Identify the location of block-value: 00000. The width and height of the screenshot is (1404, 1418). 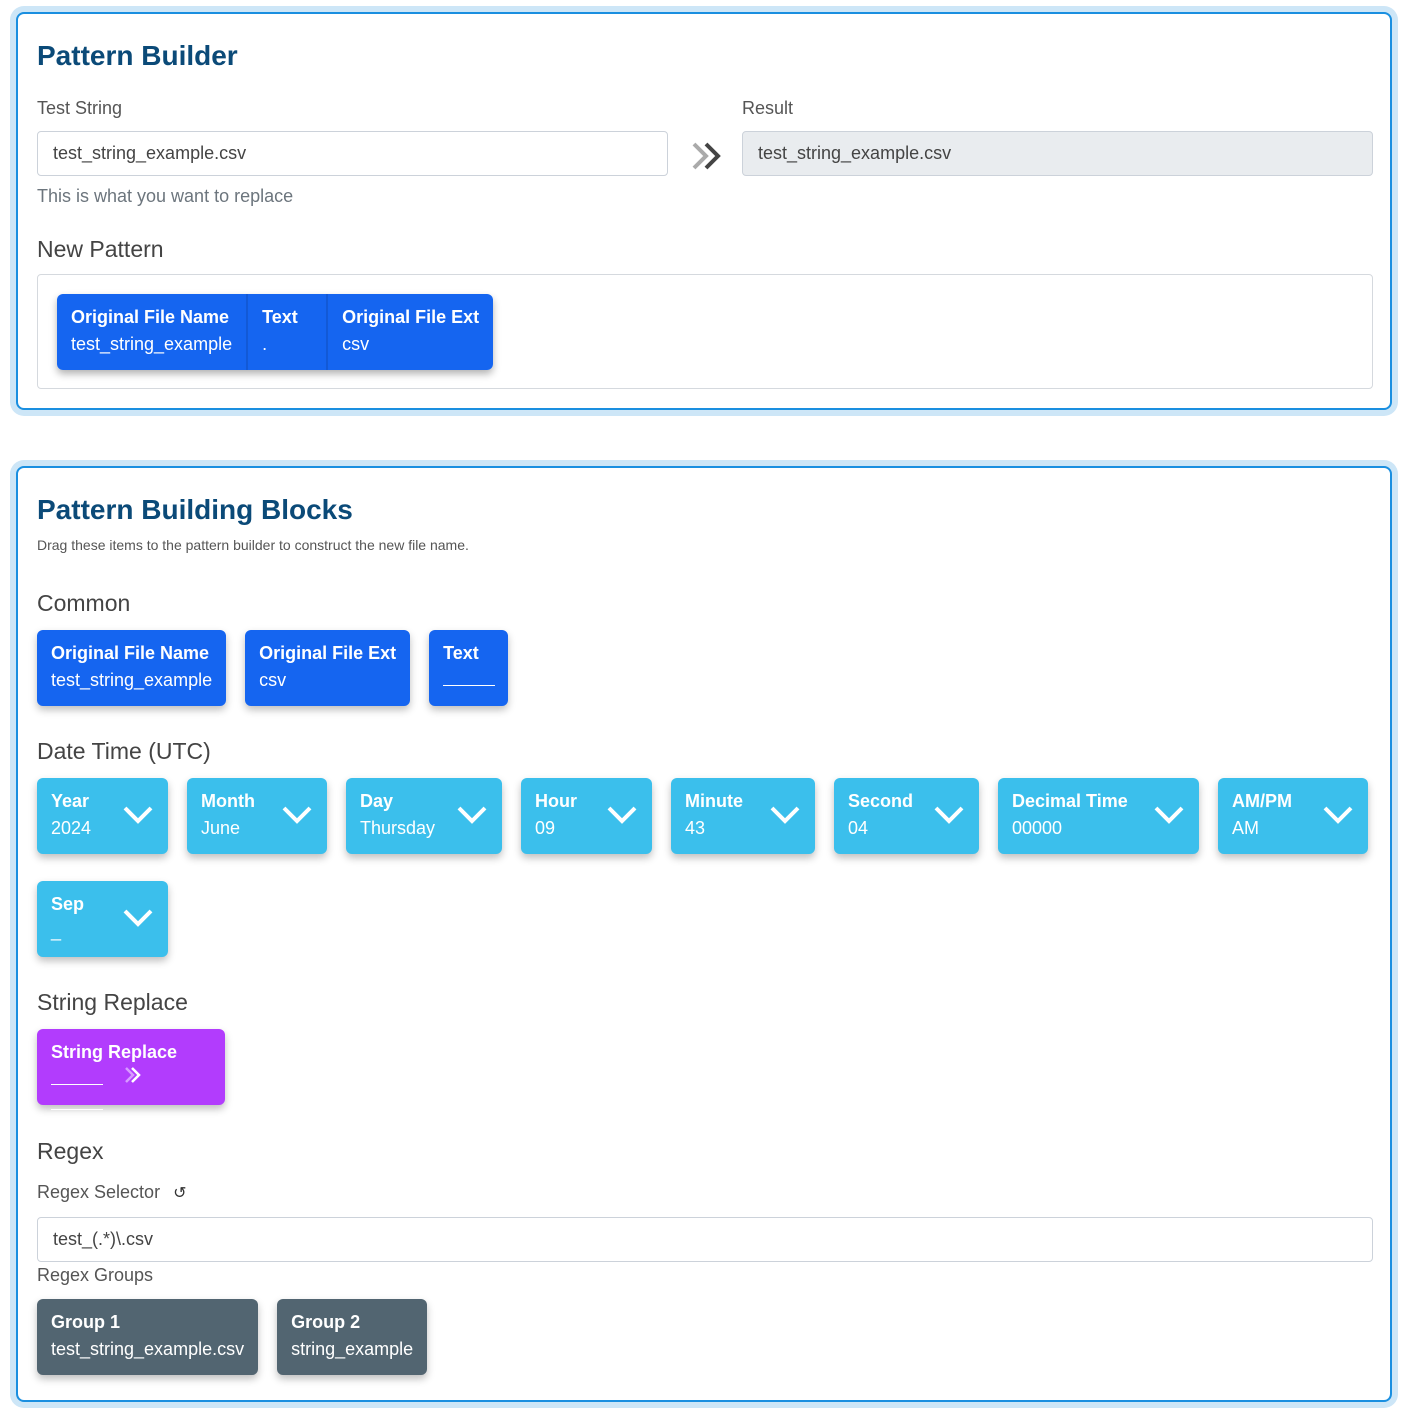
(1037, 828).